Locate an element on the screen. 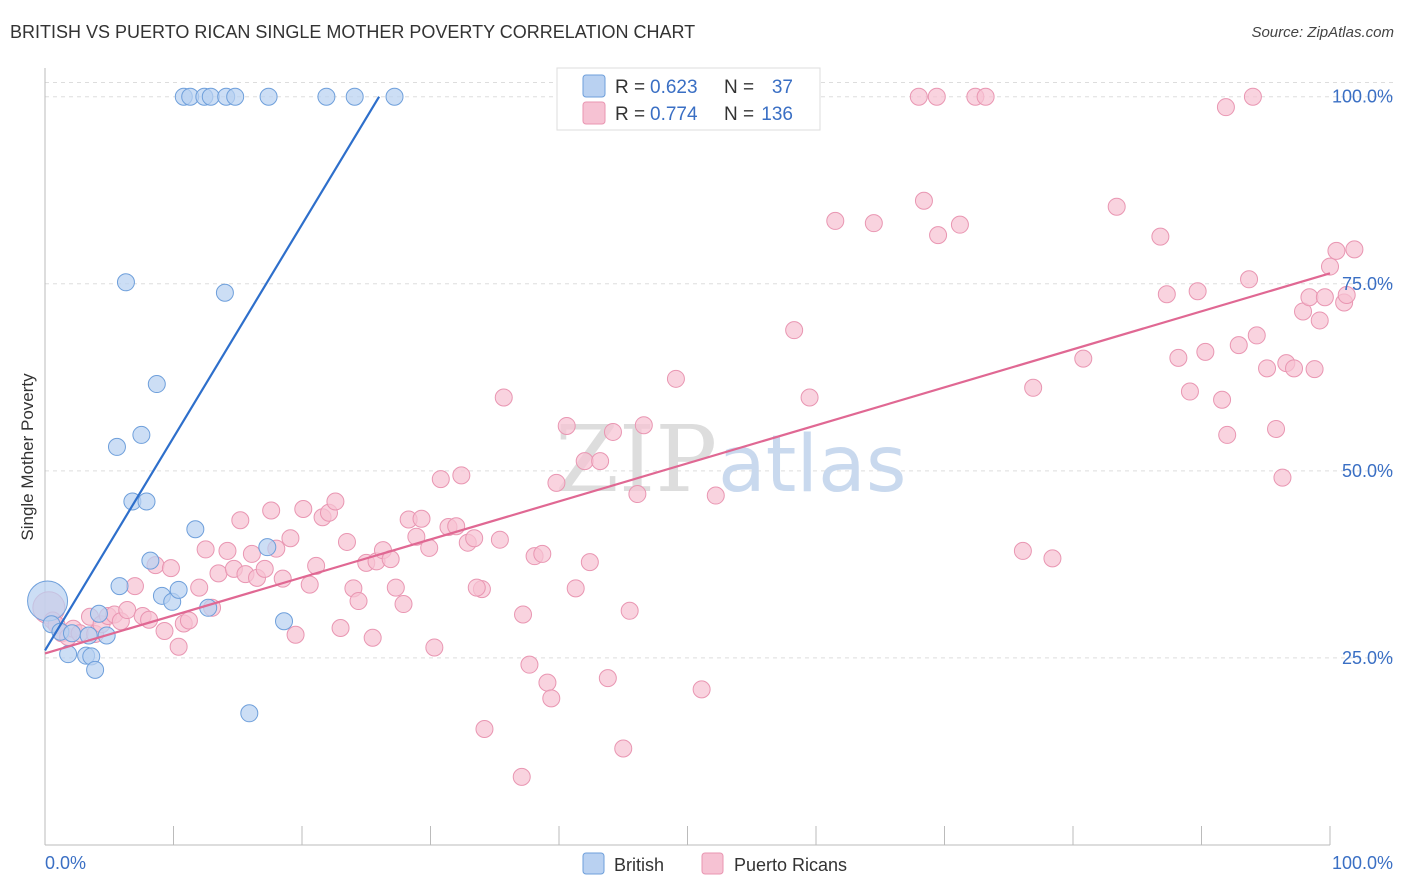 The image size is (1406, 892). source-label: Source: ZipAtlas.com is located at coordinates (1322, 32).